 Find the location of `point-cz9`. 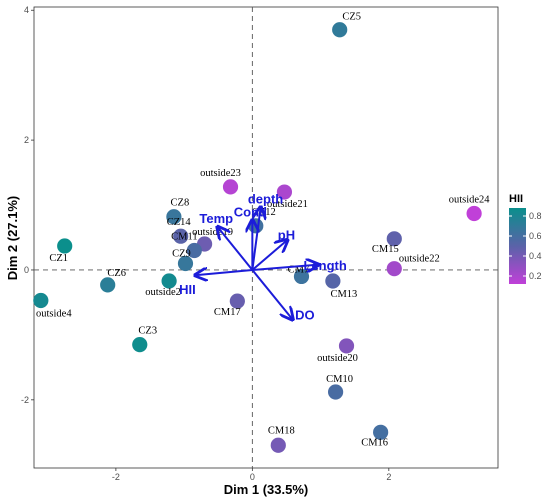

point-cz9 is located at coordinates (185, 263).